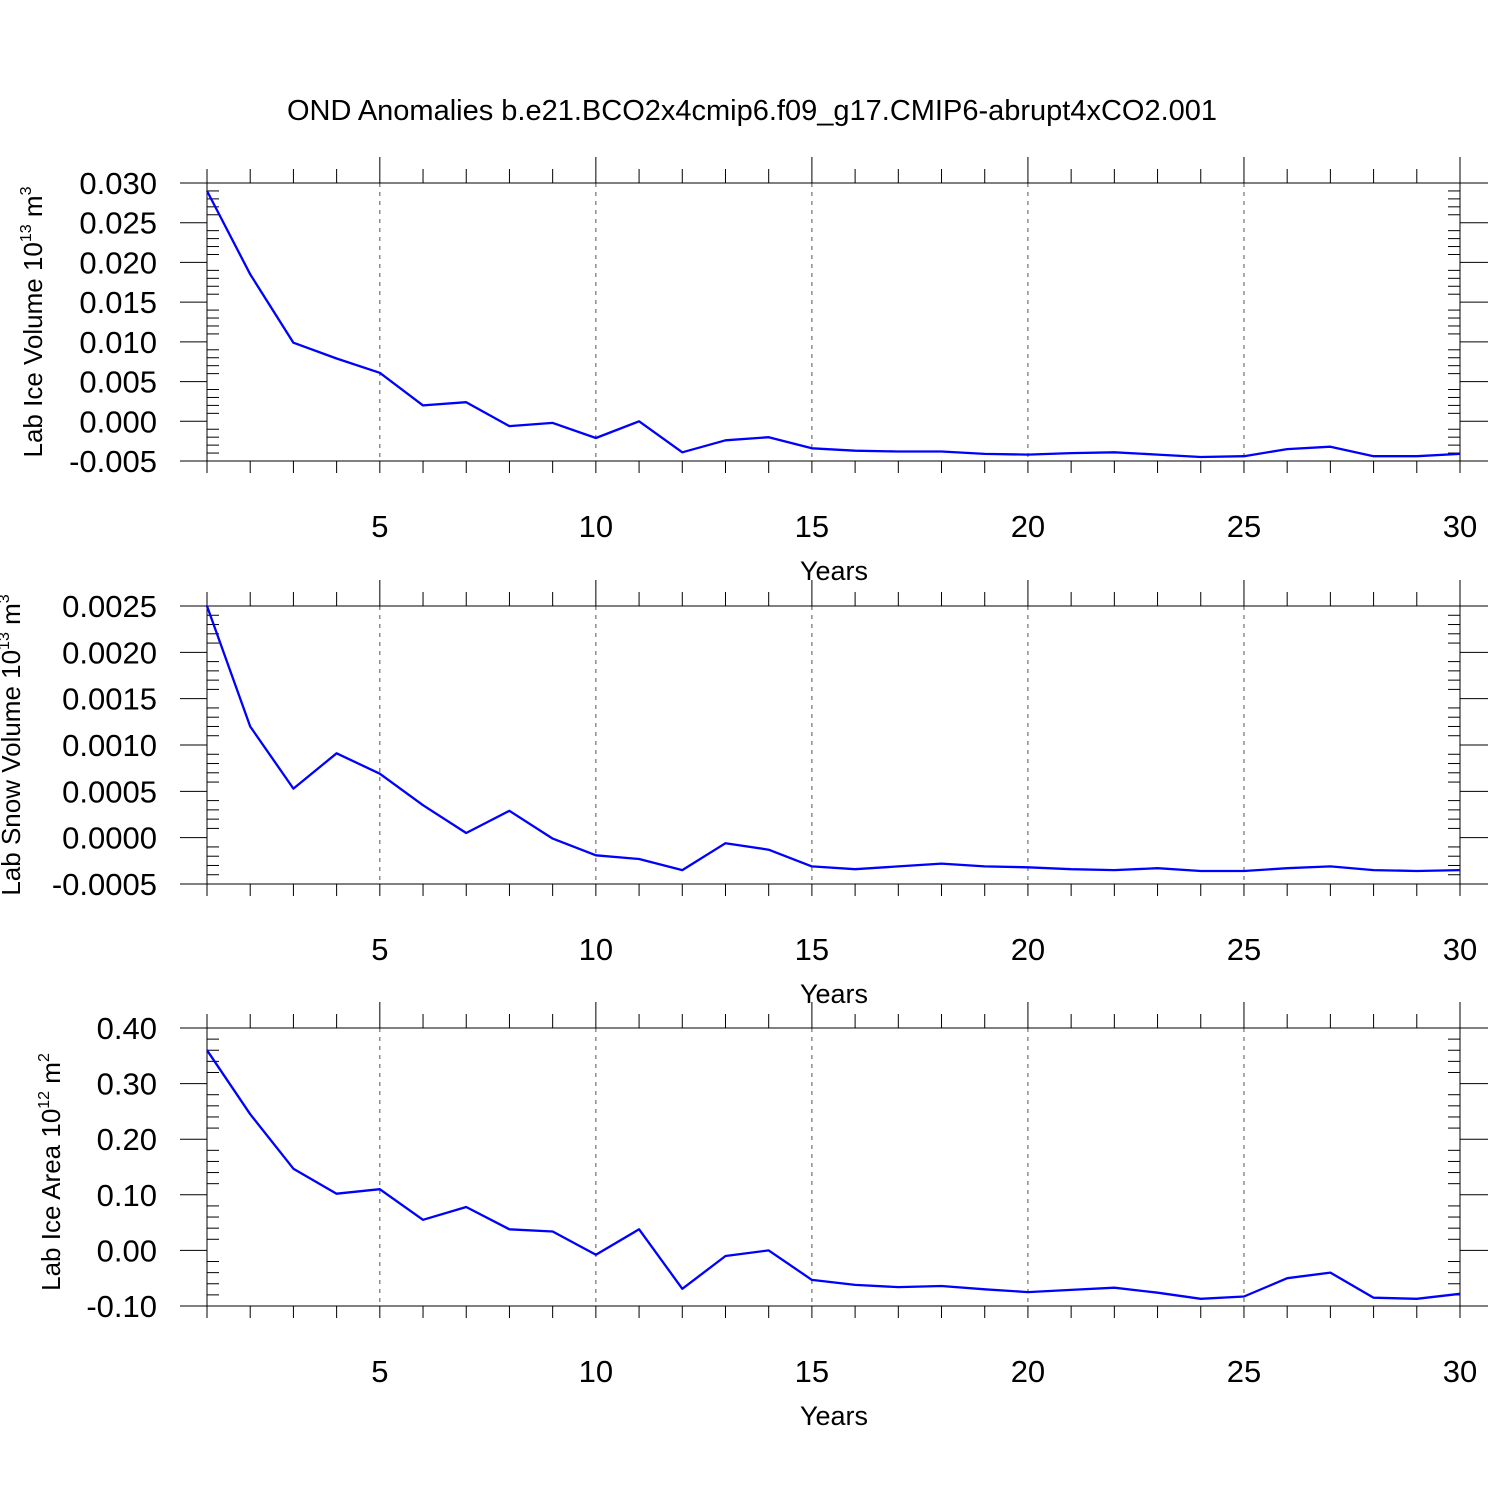  Describe the element at coordinates (127, 1250) in the screenshot. I see `y-tick-label: 0.00` at that location.